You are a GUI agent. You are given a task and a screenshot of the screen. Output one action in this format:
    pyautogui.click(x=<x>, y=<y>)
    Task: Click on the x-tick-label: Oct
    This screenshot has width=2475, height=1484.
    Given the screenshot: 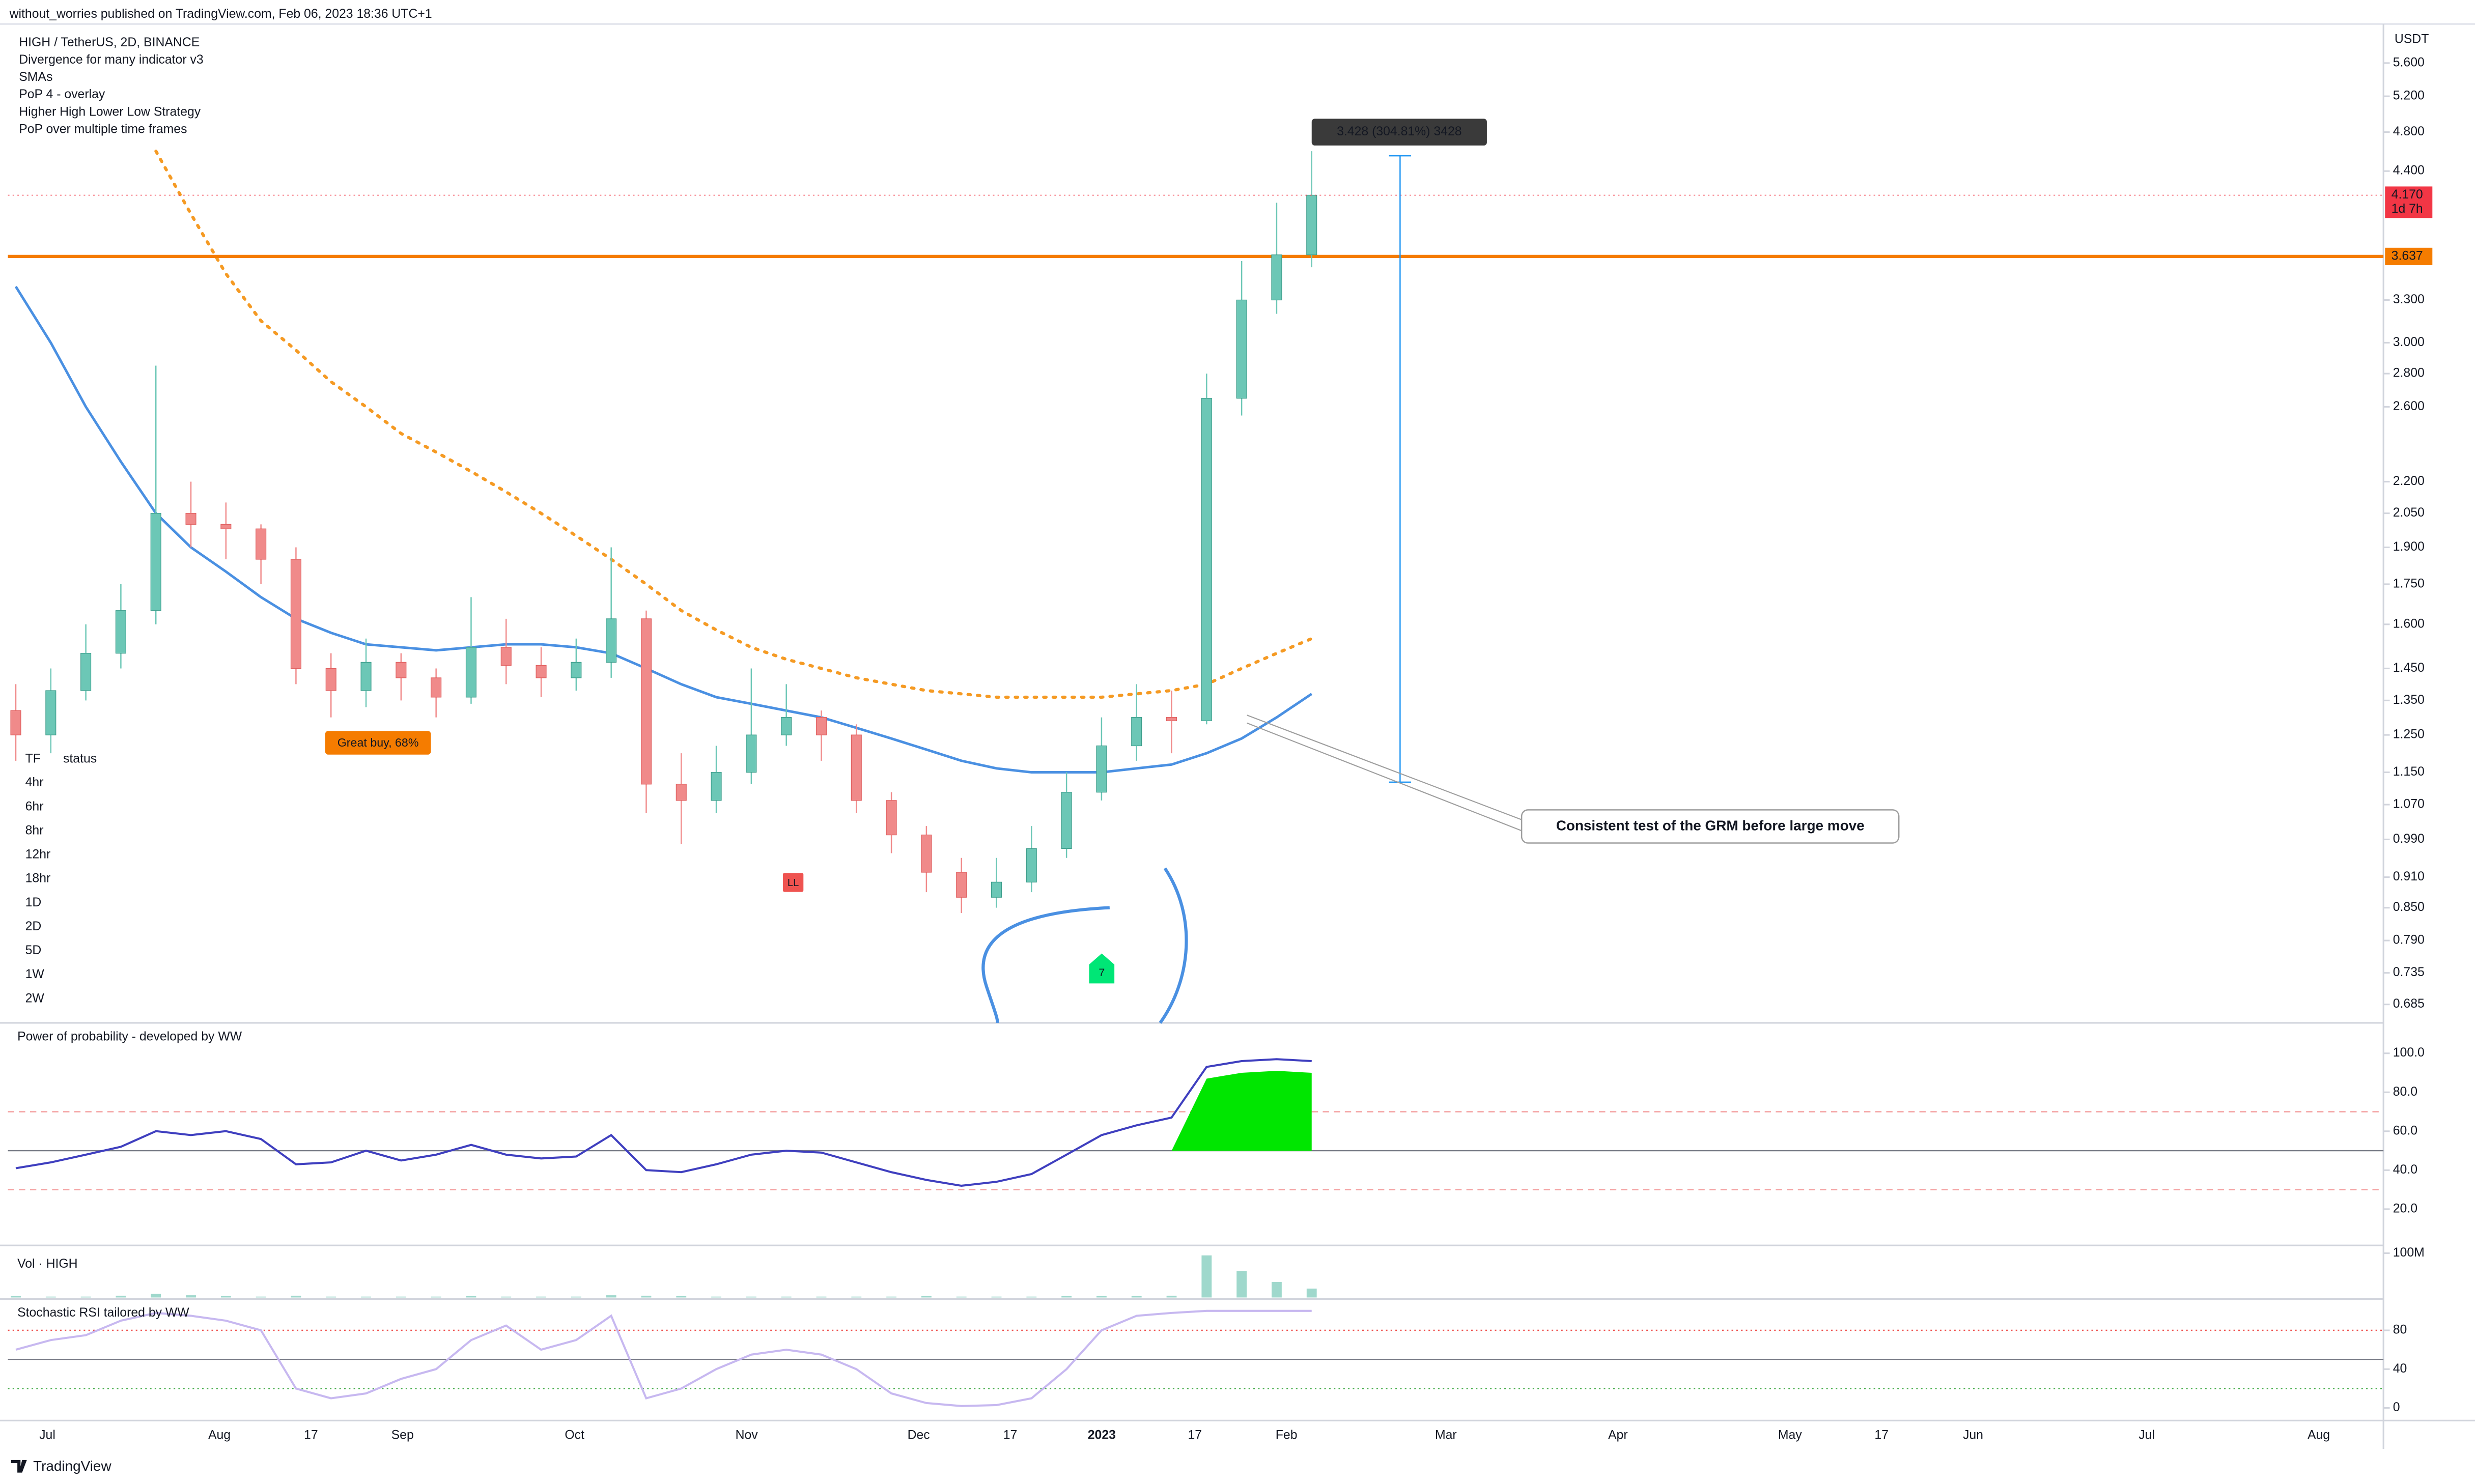 What is the action you would take?
    pyautogui.click(x=574, y=1435)
    